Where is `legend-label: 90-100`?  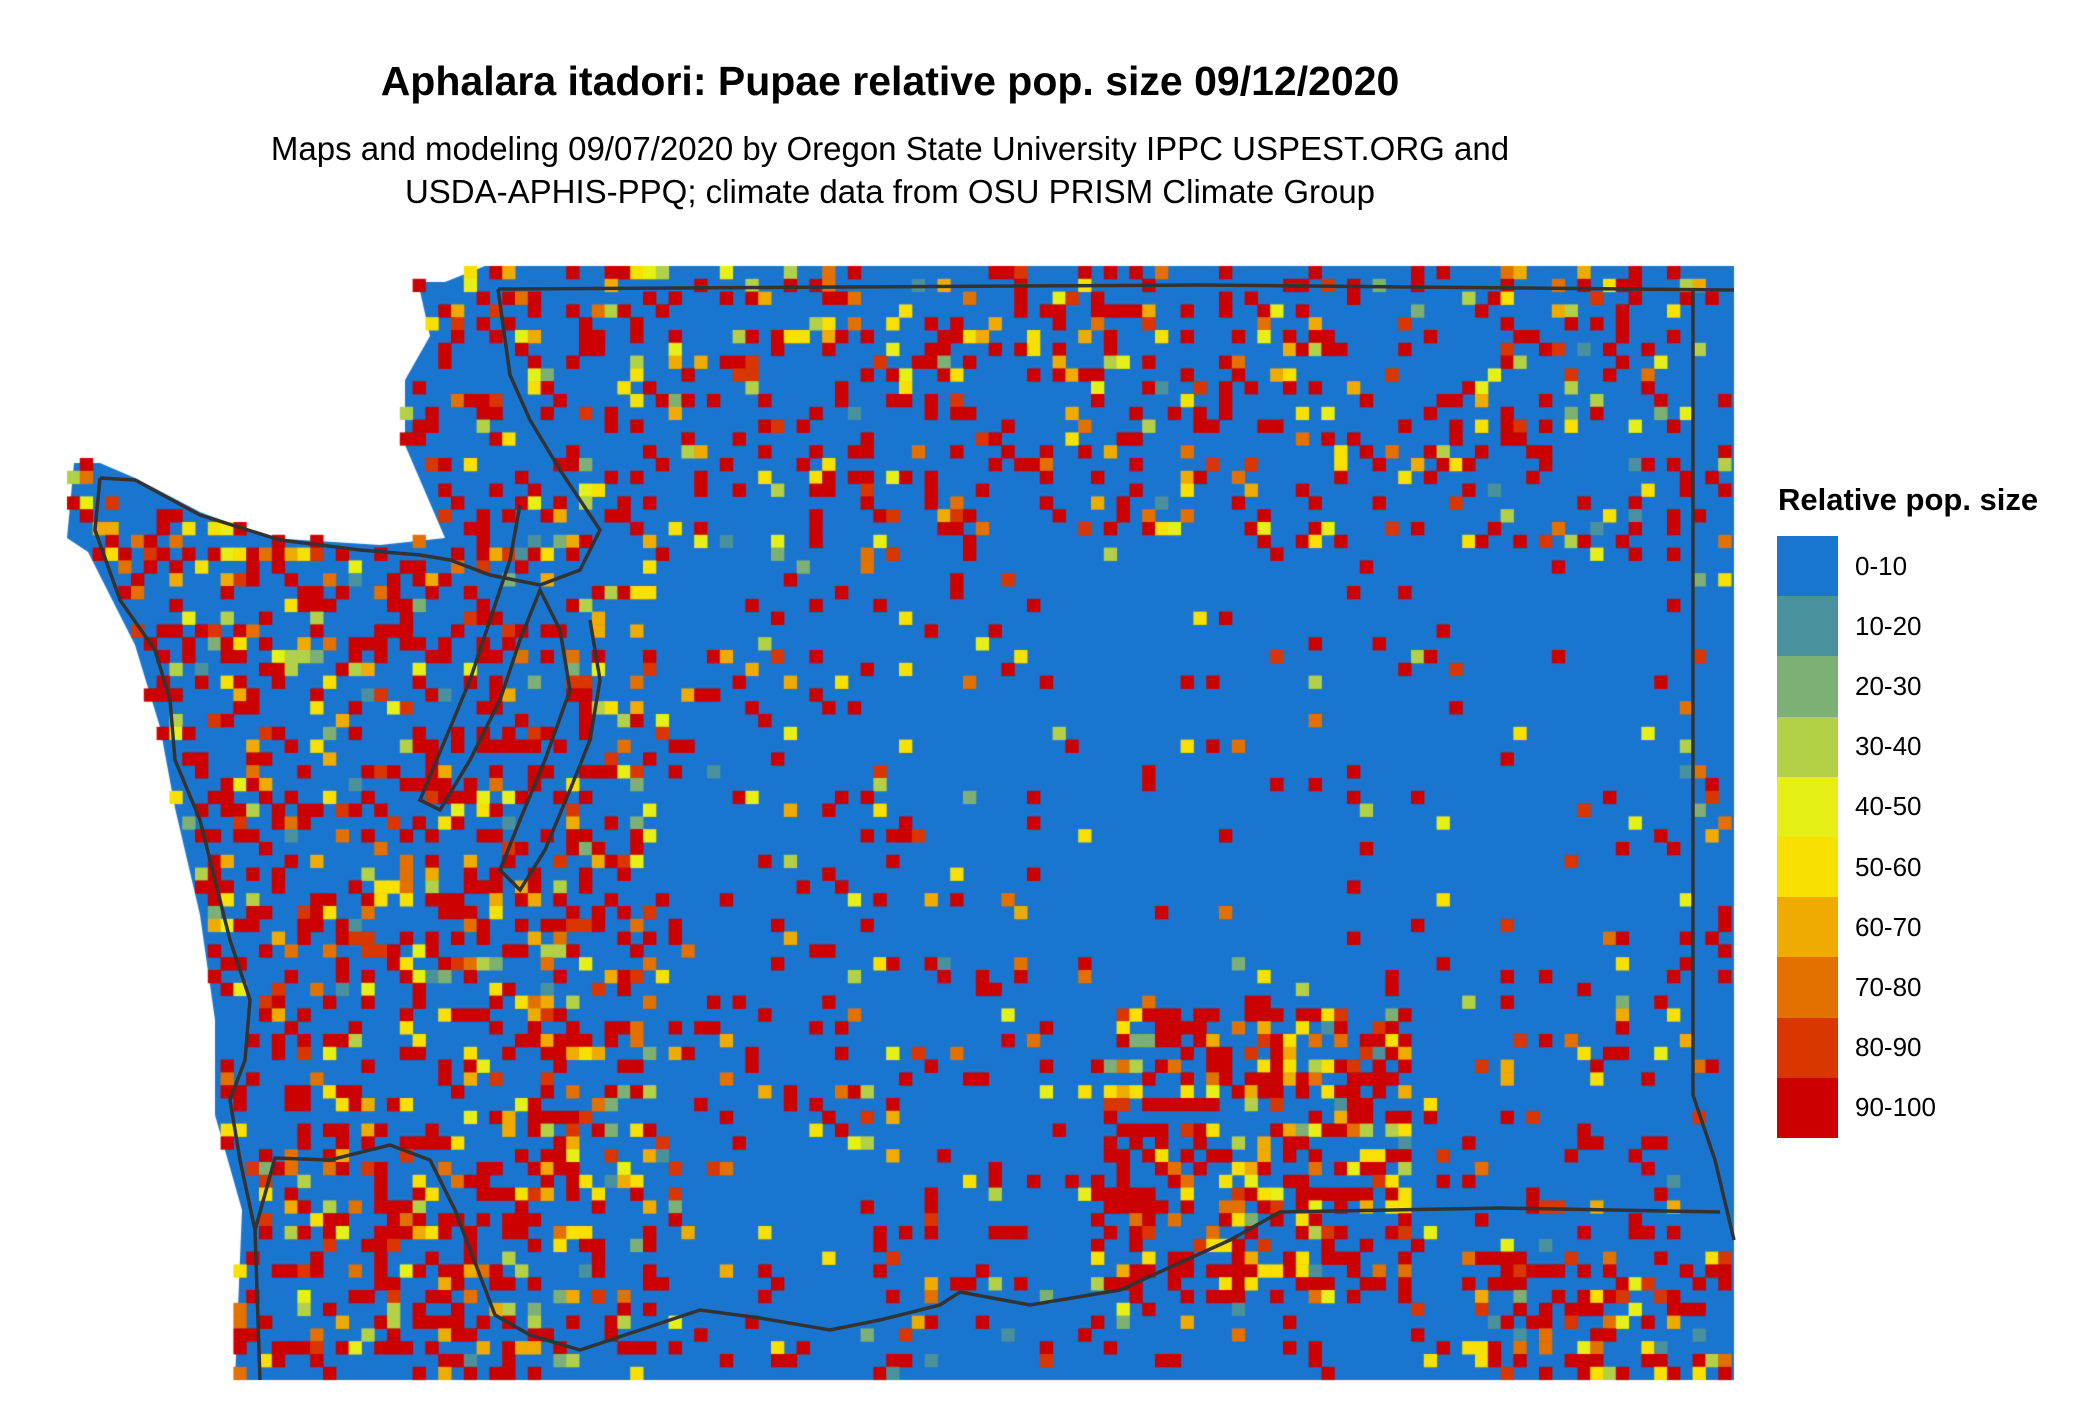
legend-label: 90-100 is located at coordinates (1895, 1107).